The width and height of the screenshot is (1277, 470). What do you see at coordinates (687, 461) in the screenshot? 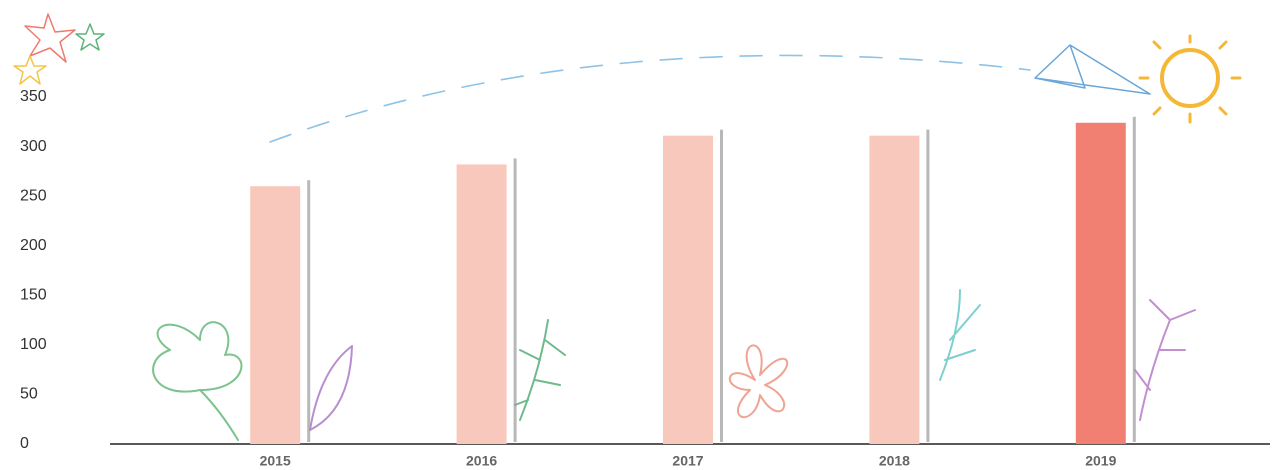
I see `x-tick-label: 2017` at bounding box center [687, 461].